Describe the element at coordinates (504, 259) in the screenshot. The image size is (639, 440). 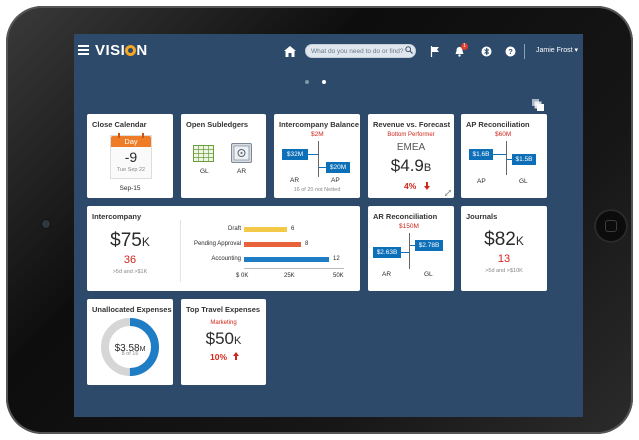
I see `journals-count: 13` at that location.